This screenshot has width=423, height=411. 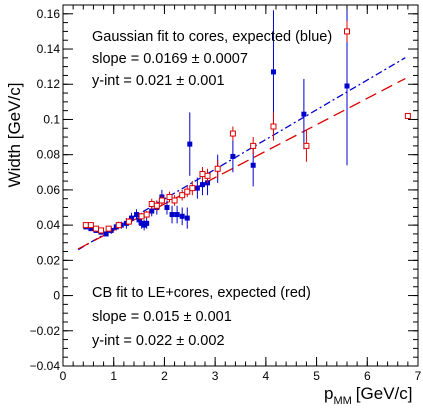 I want to click on annotation-bottom-2: slope = 0.015 ± 0.001, so click(x=162, y=317).